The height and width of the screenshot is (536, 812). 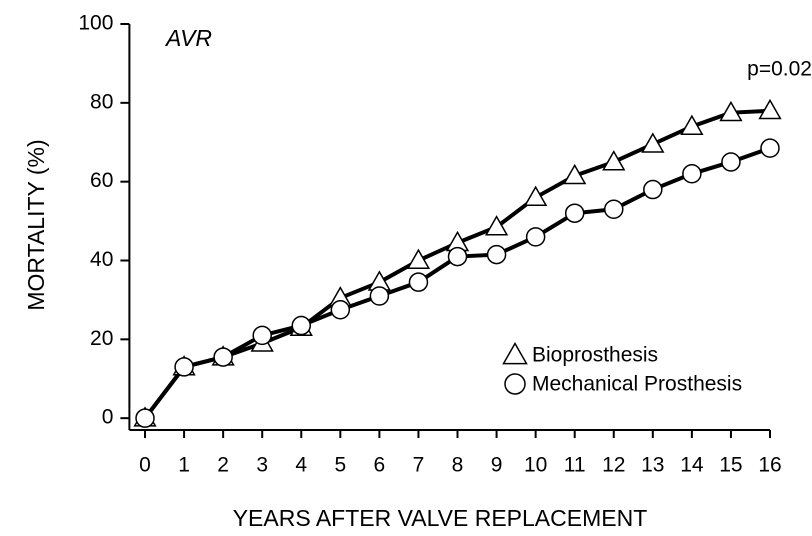 I want to click on x-tick-label: 5, so click(x=340, y=465).